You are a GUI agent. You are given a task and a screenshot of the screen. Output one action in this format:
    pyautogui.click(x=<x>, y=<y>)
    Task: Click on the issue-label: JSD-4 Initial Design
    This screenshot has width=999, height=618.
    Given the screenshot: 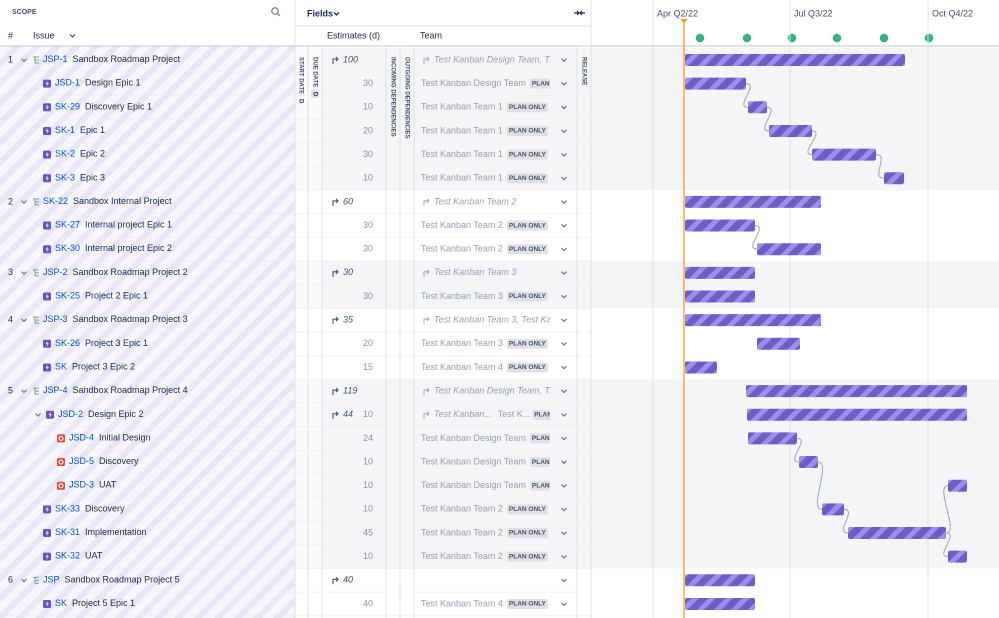 What is the action you would take?
    pyautogui.click(x=110, y=438)
    